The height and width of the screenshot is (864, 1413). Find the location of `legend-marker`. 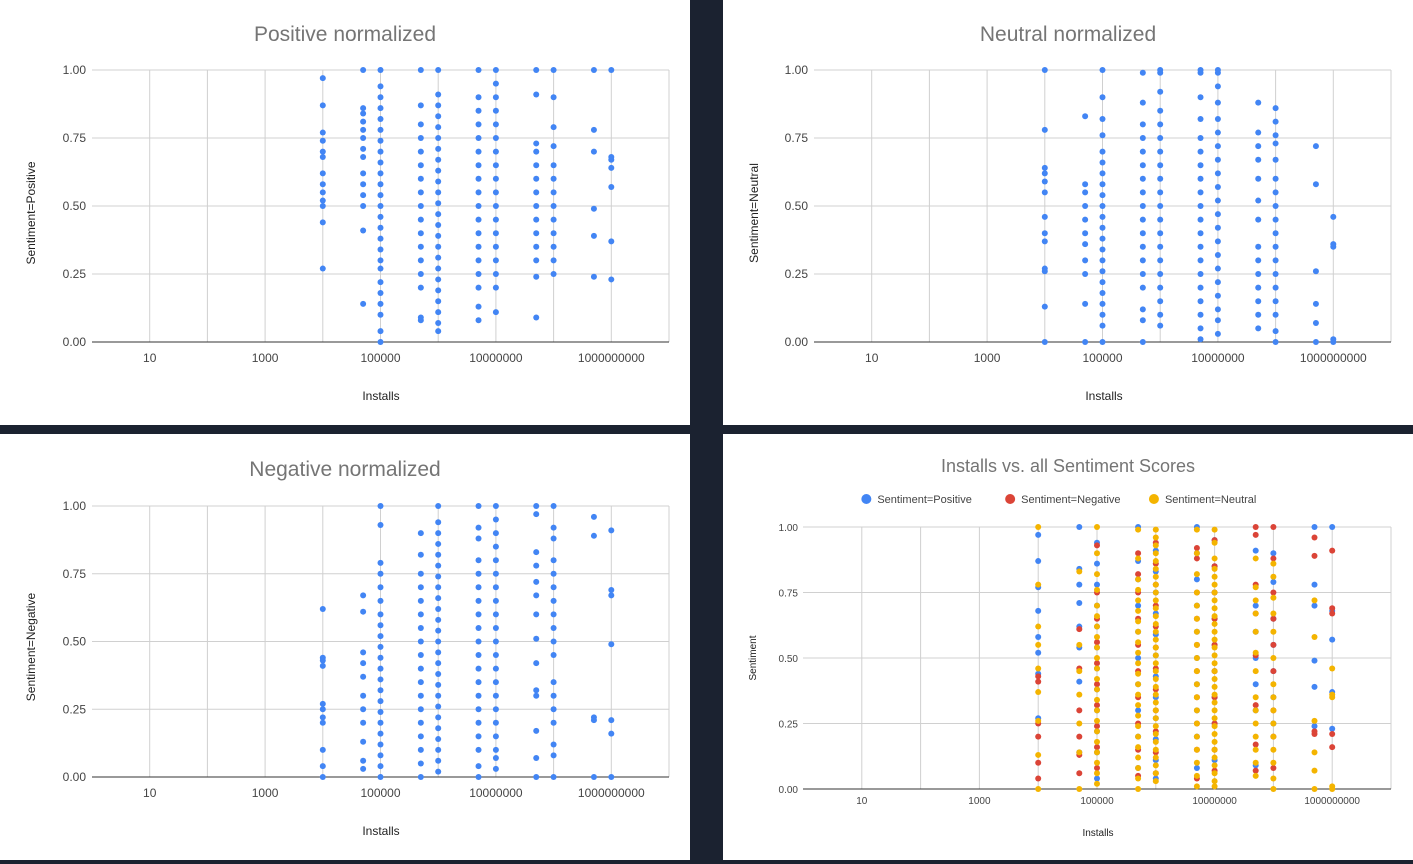

legend-marker is located at coordinates (1010, 499).